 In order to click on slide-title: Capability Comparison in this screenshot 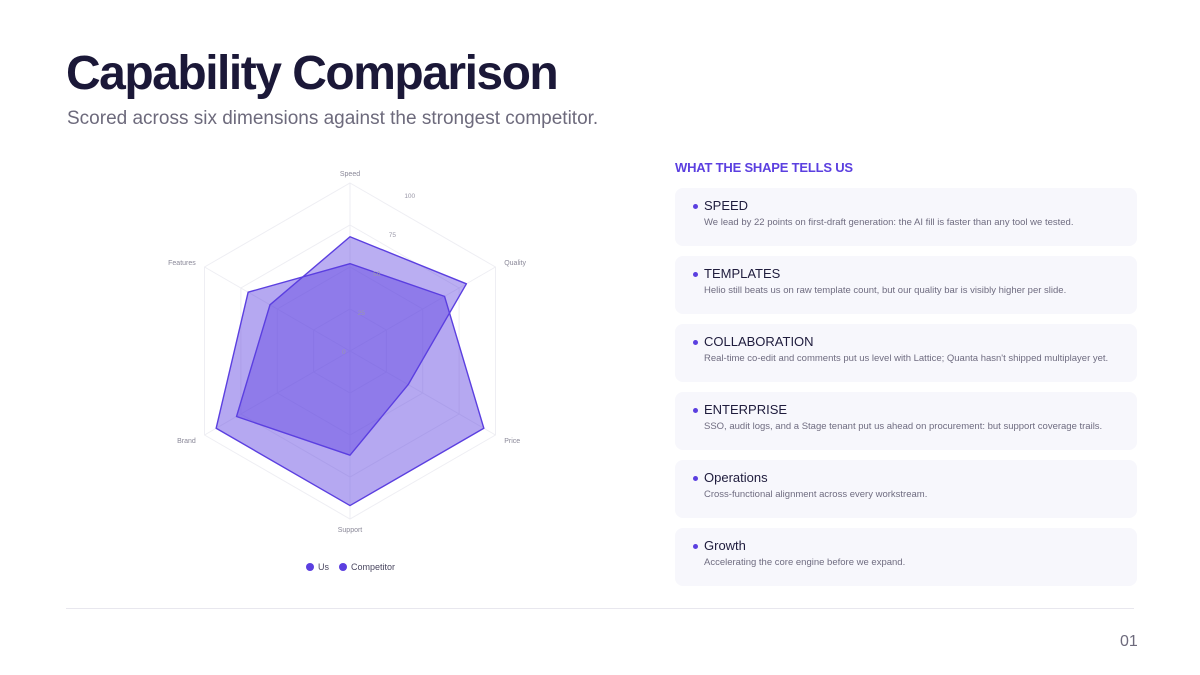, I will do `click(312, 73)`.